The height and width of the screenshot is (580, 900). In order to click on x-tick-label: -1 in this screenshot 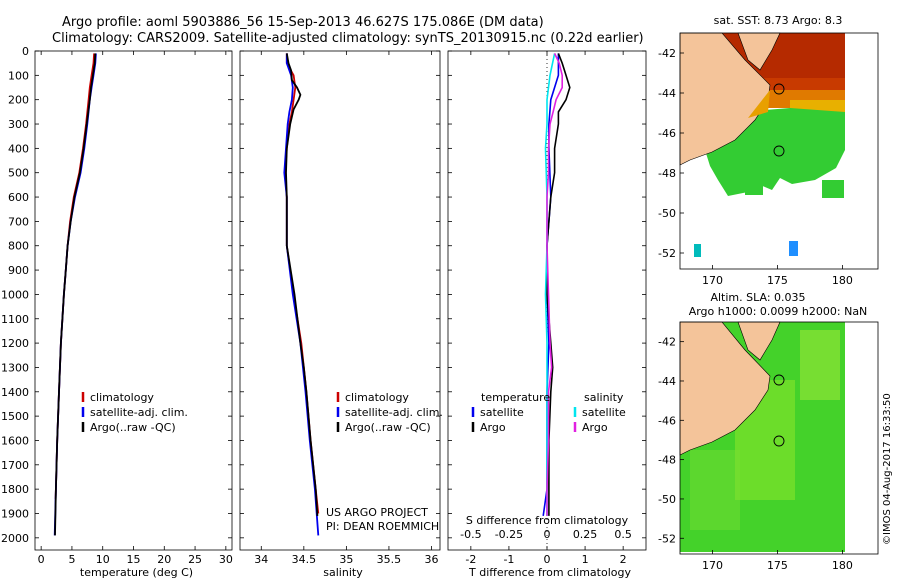, I will do `click(508, 559)`.